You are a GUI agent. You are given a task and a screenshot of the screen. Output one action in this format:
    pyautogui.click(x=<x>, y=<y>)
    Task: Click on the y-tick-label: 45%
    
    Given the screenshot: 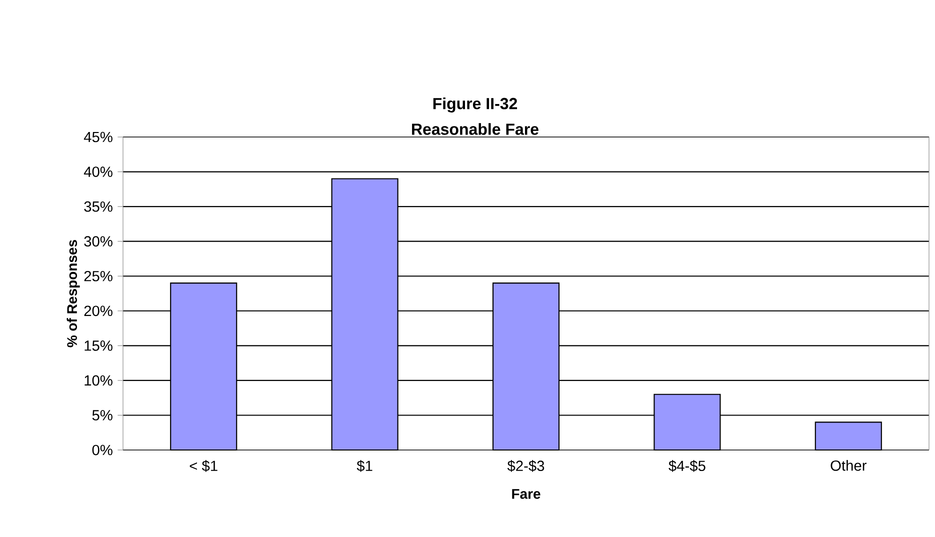 What is the action you would take?
    pyautogui.click(x=98, y=137)
    